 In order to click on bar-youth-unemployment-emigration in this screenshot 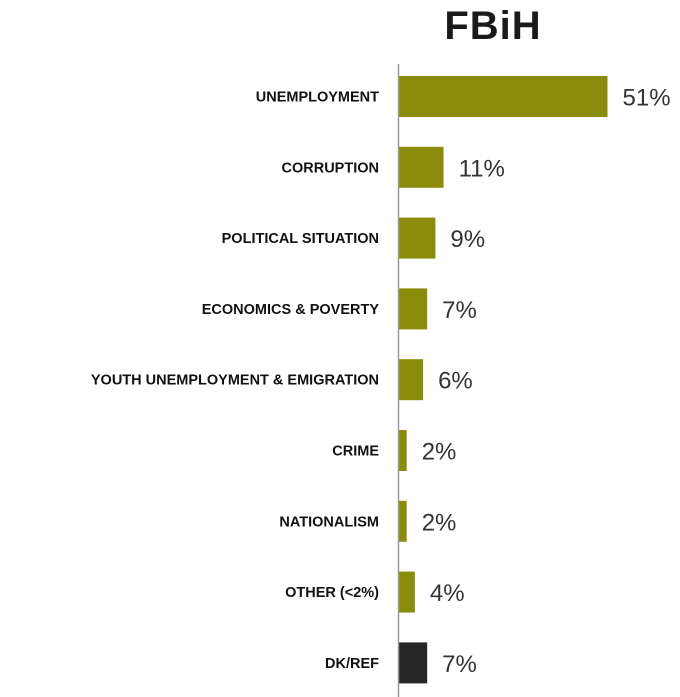, I will do `click(411, 380)`.